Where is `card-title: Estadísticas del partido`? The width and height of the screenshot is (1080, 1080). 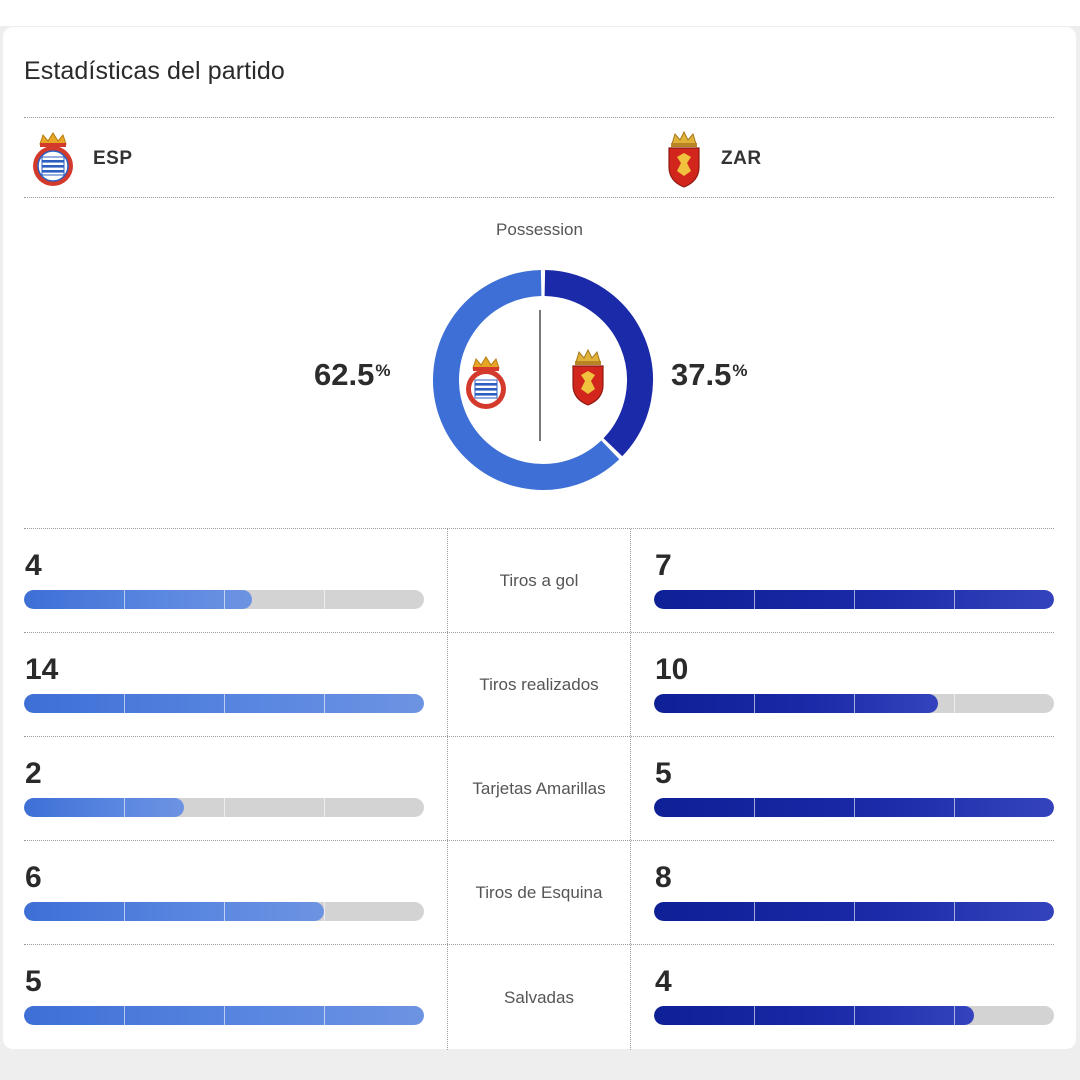
card-title: Estadísticas del partido is located at coordinates (154, 71).